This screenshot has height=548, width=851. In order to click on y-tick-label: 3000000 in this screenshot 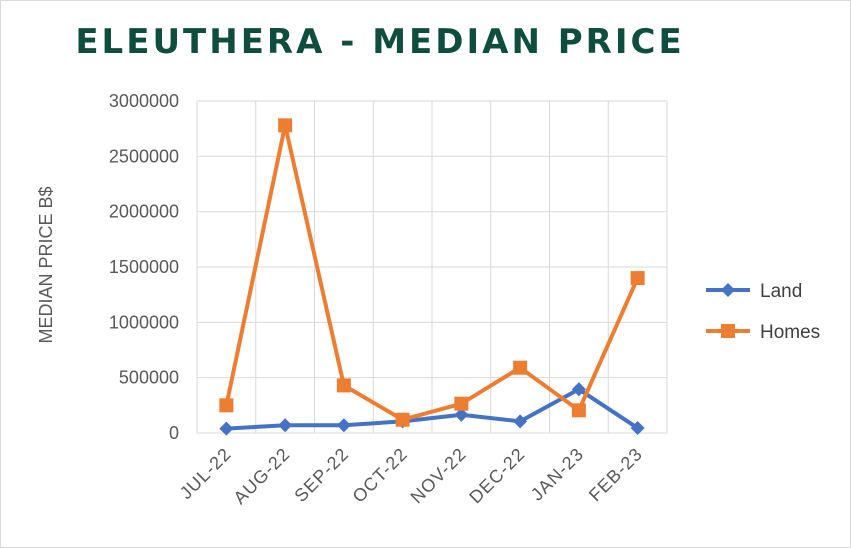, I will do `click(144, 101)`.